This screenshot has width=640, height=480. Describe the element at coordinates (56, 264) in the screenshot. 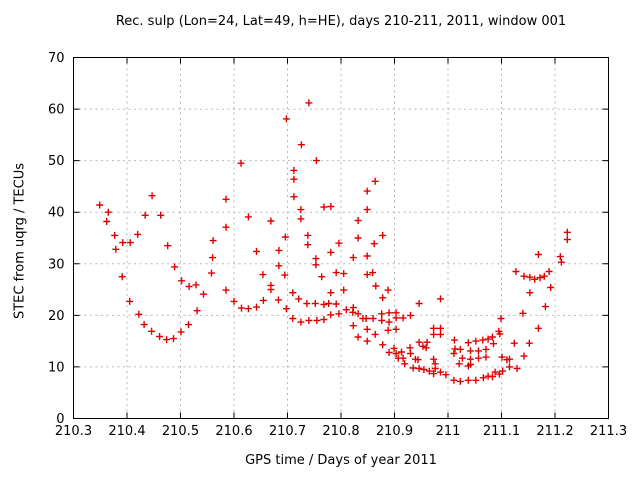

I see `y-tick-label: 30` at that location.